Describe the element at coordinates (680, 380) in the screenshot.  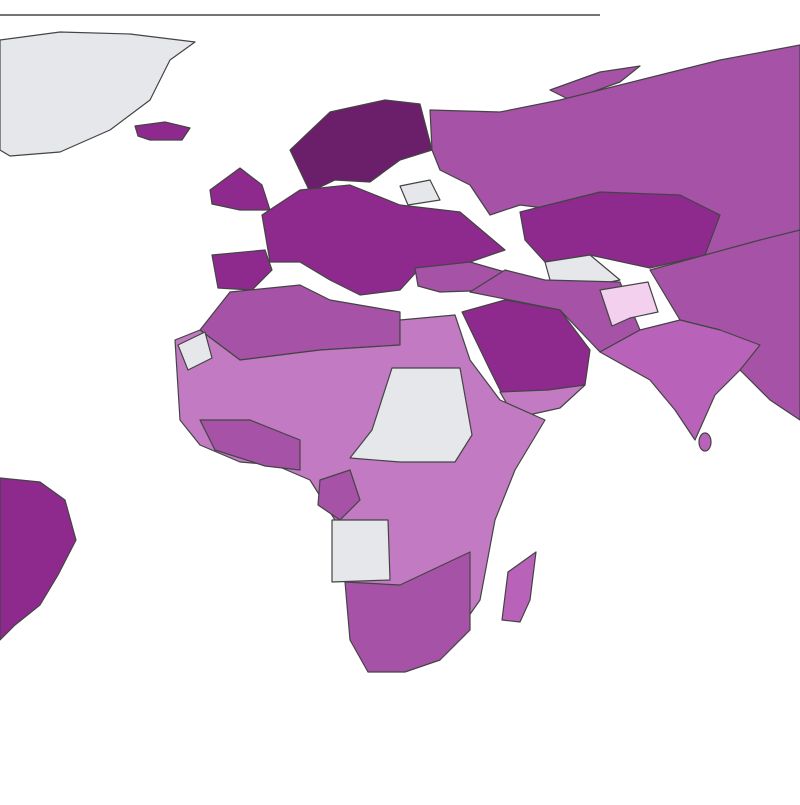
I see `india` at that location.